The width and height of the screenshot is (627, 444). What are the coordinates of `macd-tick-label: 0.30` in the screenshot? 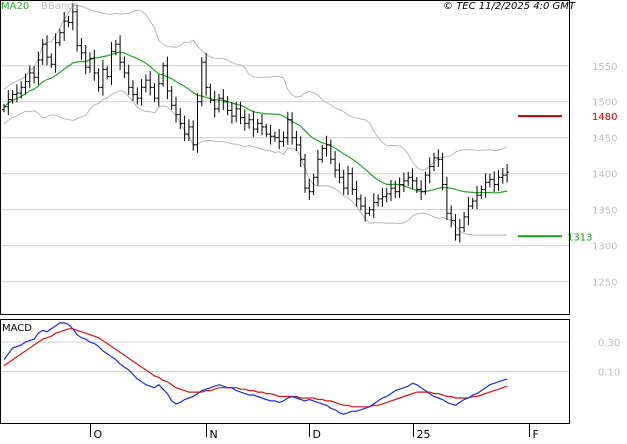 It's located at (609, 343).